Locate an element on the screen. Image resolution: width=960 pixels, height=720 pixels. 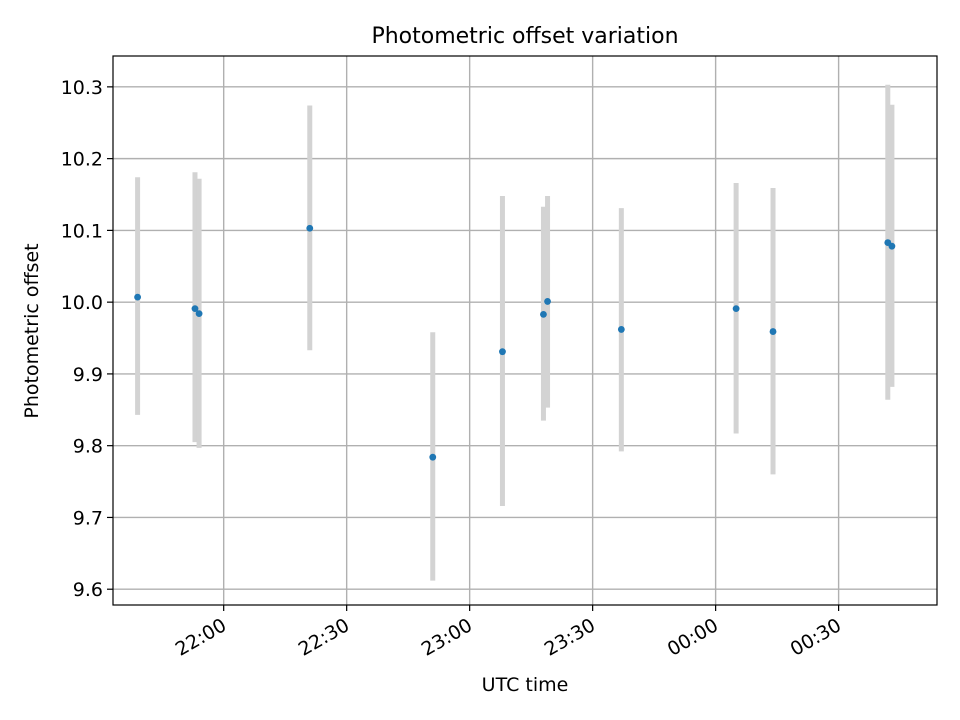
y-tick-label: 10.3 is located at coordinates (82, 88).